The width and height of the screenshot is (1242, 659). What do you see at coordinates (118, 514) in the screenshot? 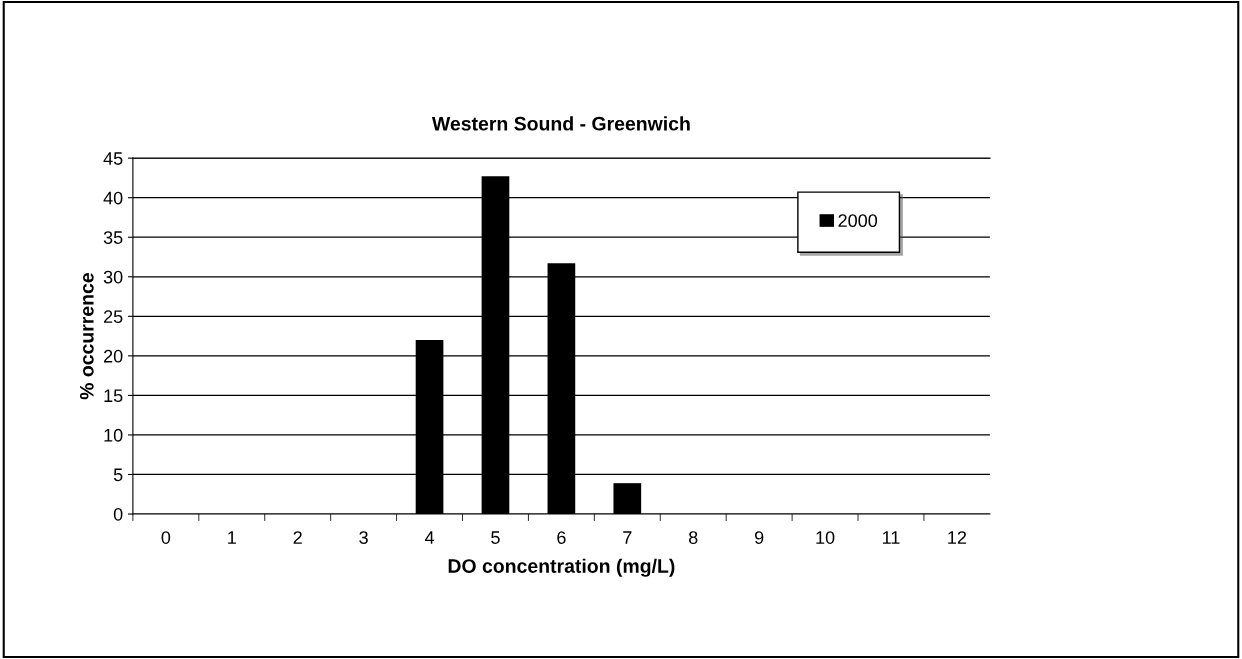
I see `y-tick-label: 0` at bounding box center [118, 514].